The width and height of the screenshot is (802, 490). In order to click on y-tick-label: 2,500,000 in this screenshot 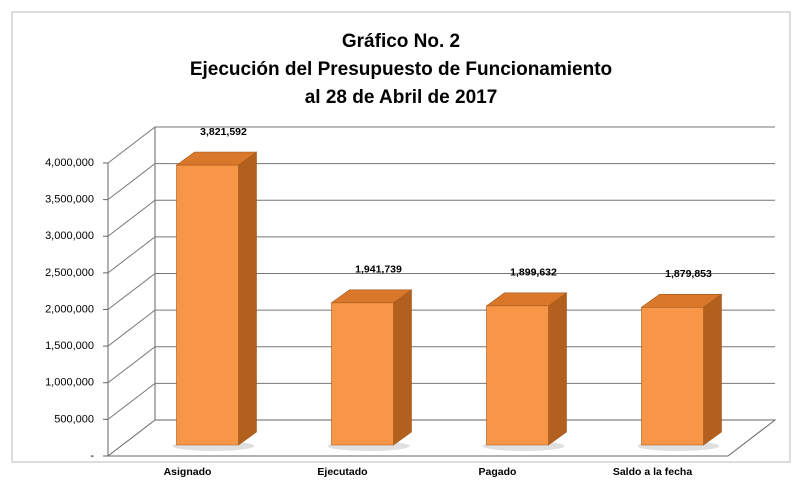, I will do `click(69, 273)`.